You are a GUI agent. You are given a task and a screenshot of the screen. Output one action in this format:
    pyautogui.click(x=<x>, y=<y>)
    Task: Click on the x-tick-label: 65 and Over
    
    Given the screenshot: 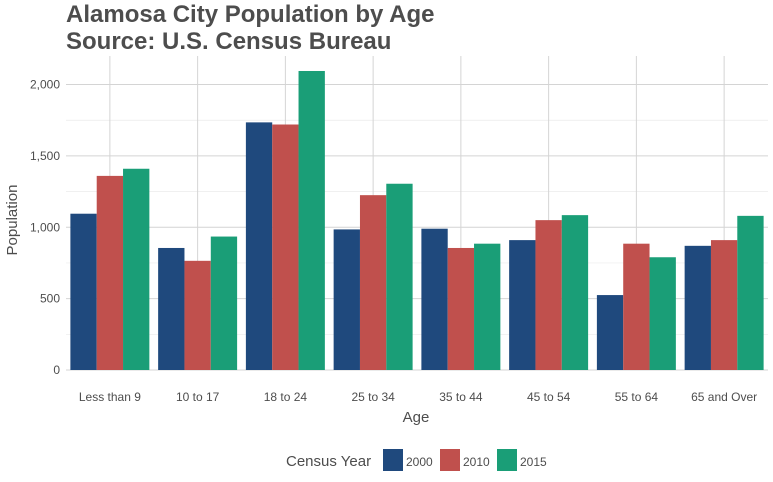 What is the action you would take?
    pyautogui.click(x=724, y=397)
    